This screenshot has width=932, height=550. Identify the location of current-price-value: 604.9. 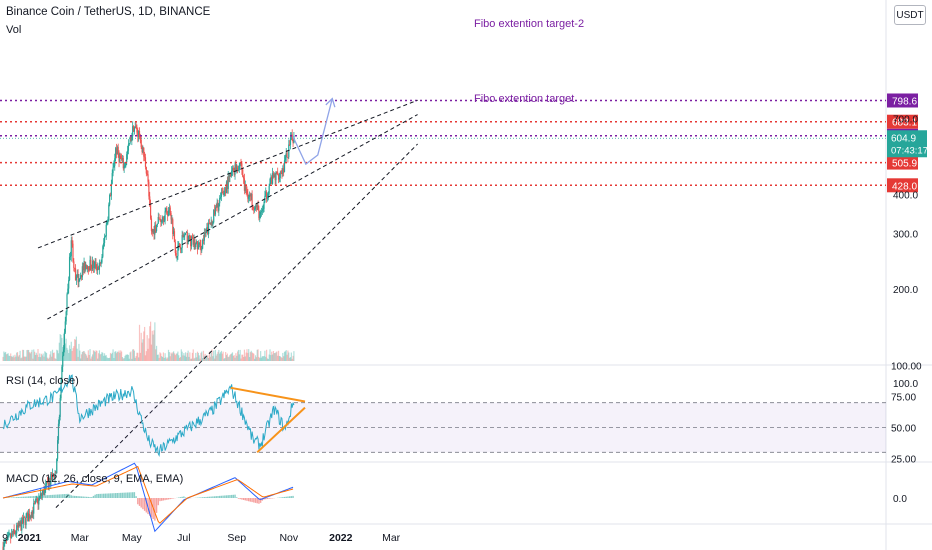
(903, 138).